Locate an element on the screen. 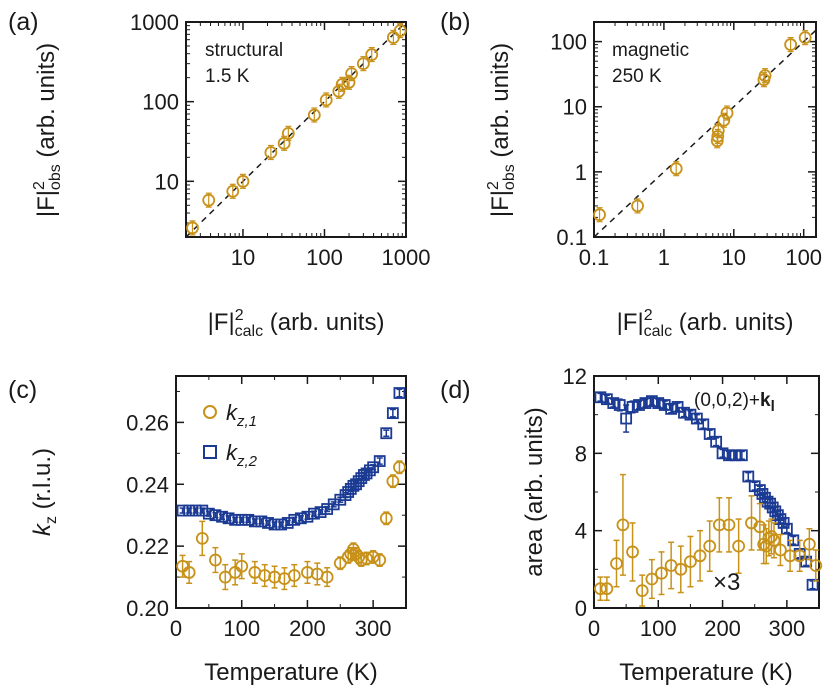 The height and width of the screenshot is (693, 831). panel-b-ytick-label-2: 10 is located at coordinates (575, 107).